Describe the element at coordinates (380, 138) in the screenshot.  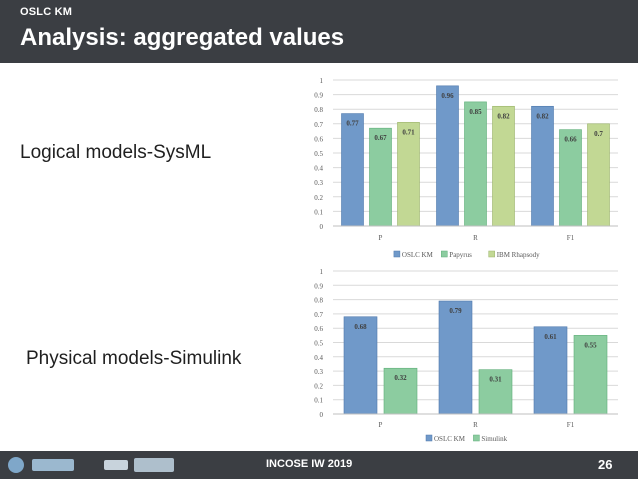
I see `c1-data-label: 0.67` at that location.